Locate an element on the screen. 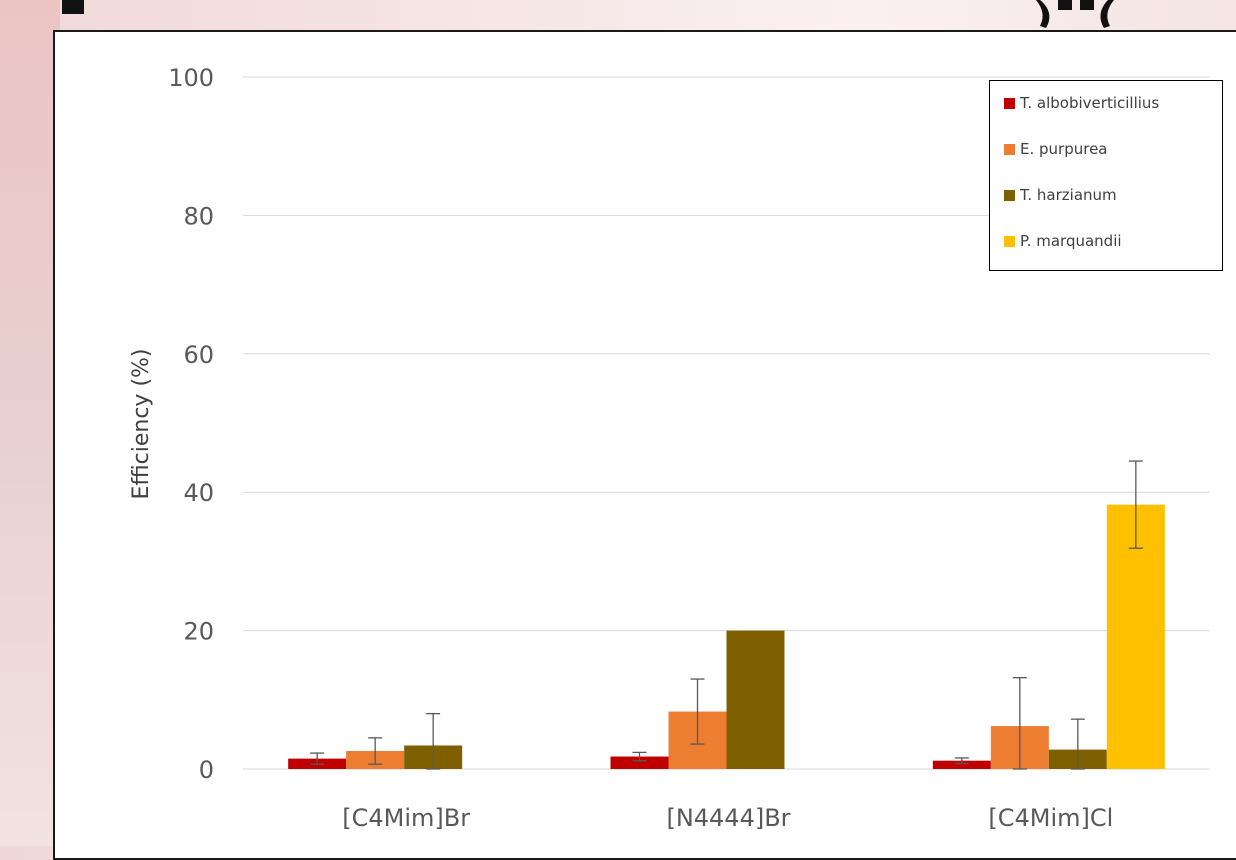 This screenshot has width=1236, height=860. background-panel is located at coordinates (30, 423).